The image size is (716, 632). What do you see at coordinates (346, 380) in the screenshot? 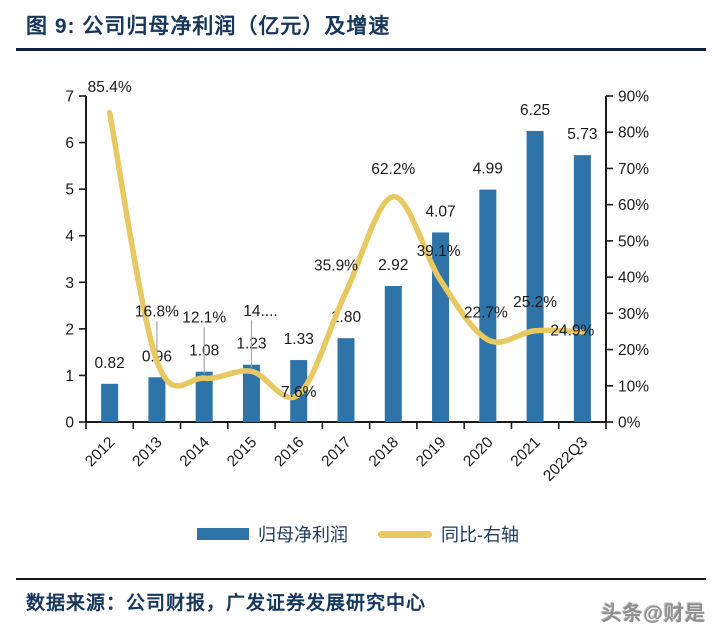
I see `bar-2017` at bounding box center [346, 380].